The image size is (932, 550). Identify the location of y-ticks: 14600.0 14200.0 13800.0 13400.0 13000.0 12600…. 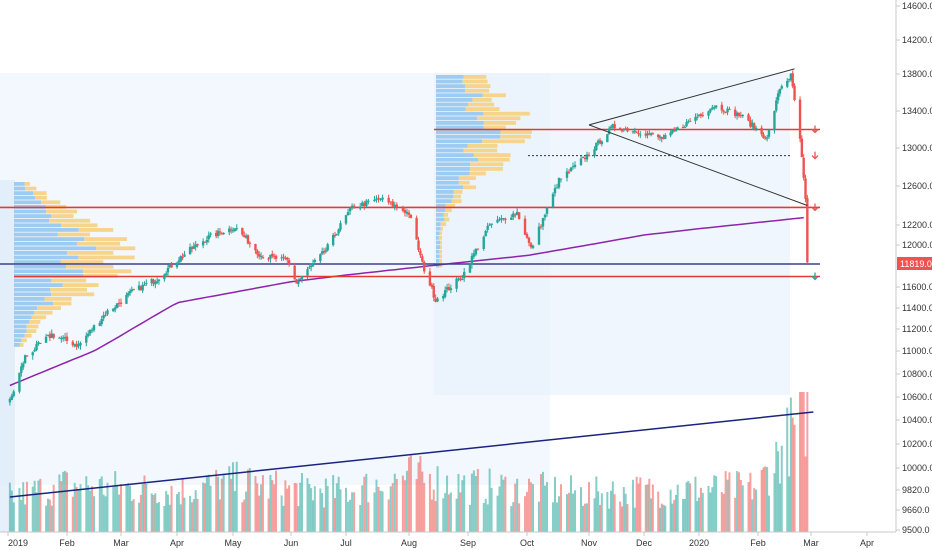
(914, 268).